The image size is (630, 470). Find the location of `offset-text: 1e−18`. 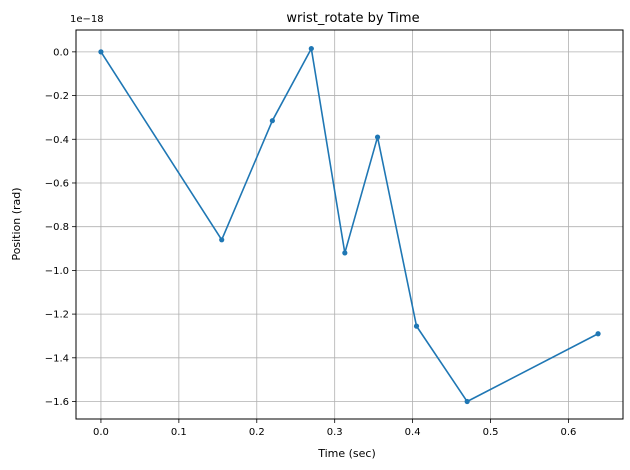

offset-text: 1e−18 is located at coordinates (87, 19).